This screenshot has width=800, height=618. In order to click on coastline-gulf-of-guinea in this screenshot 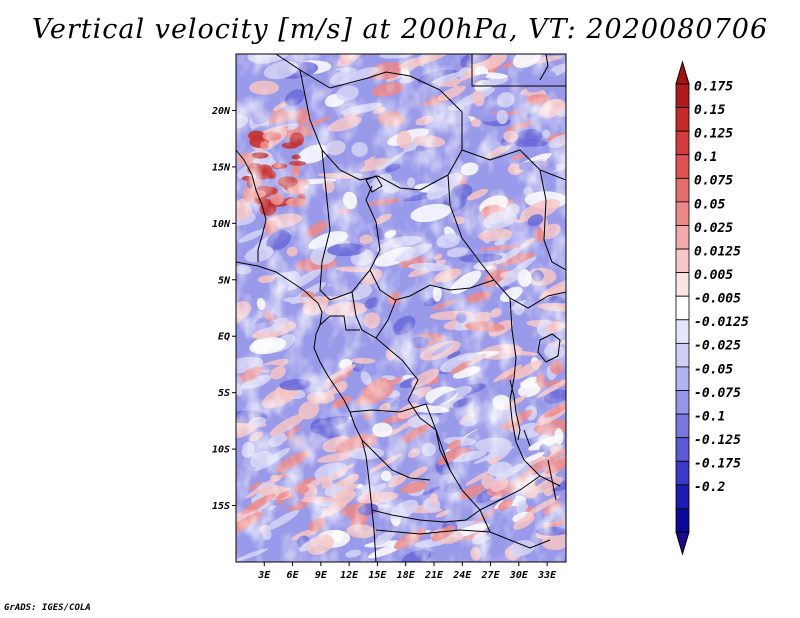, I will do `click(306, 411)`.